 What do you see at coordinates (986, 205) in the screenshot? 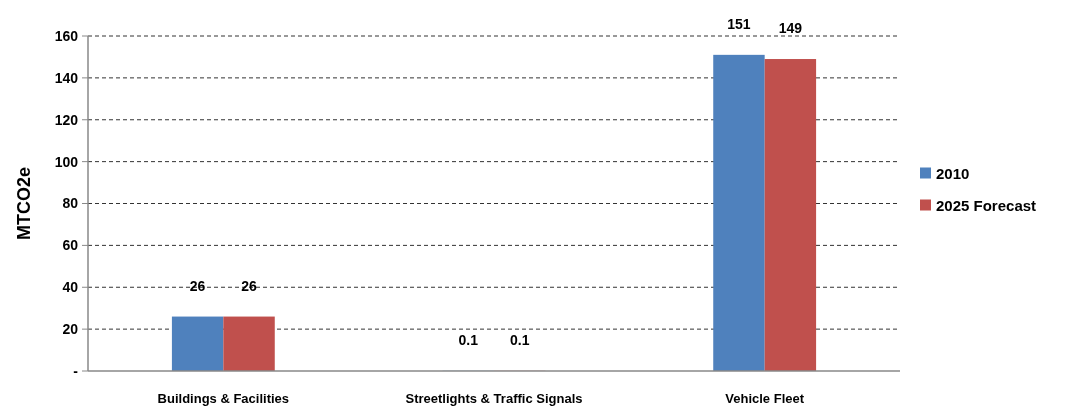
I see `legend-label: 2025 Forecast` at bounding box center [986, 205].